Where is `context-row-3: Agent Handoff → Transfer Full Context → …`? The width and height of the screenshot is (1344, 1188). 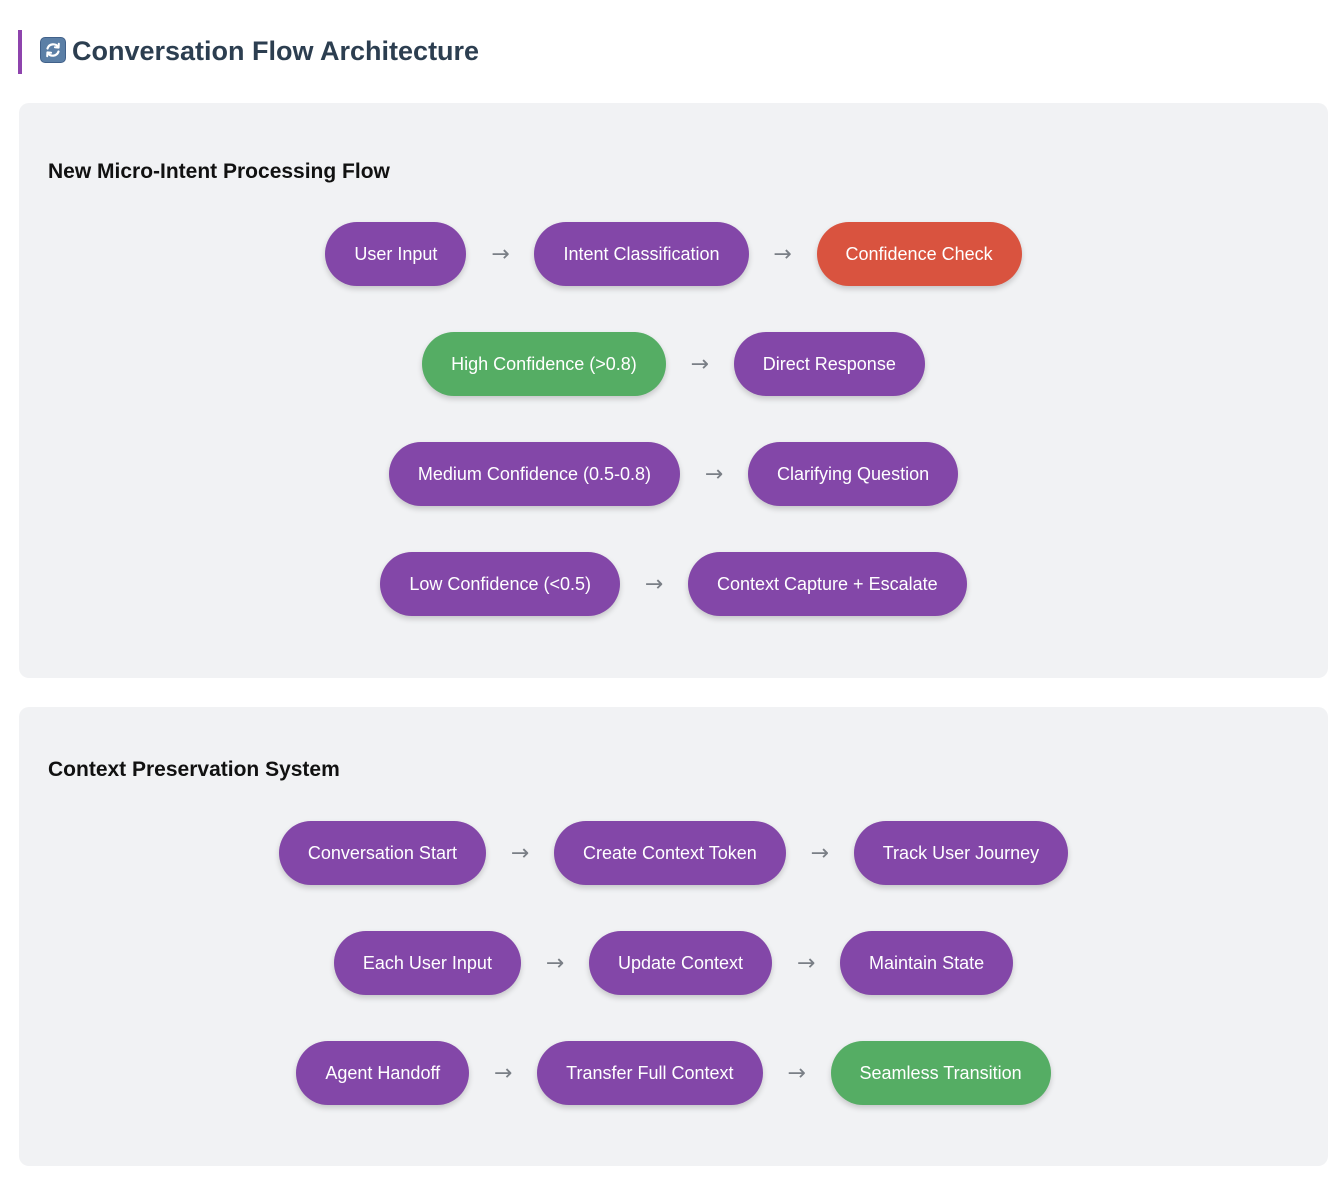 context-row-3: Agent Handoff → Transfer Full Context → … is located at coordinates (673, 1073).